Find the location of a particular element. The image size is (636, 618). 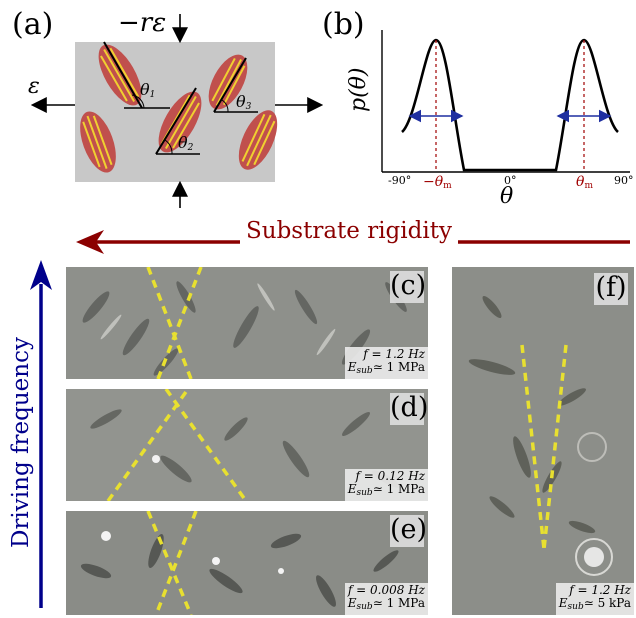

tag-f: (f) is located at coordinates (611, 288).